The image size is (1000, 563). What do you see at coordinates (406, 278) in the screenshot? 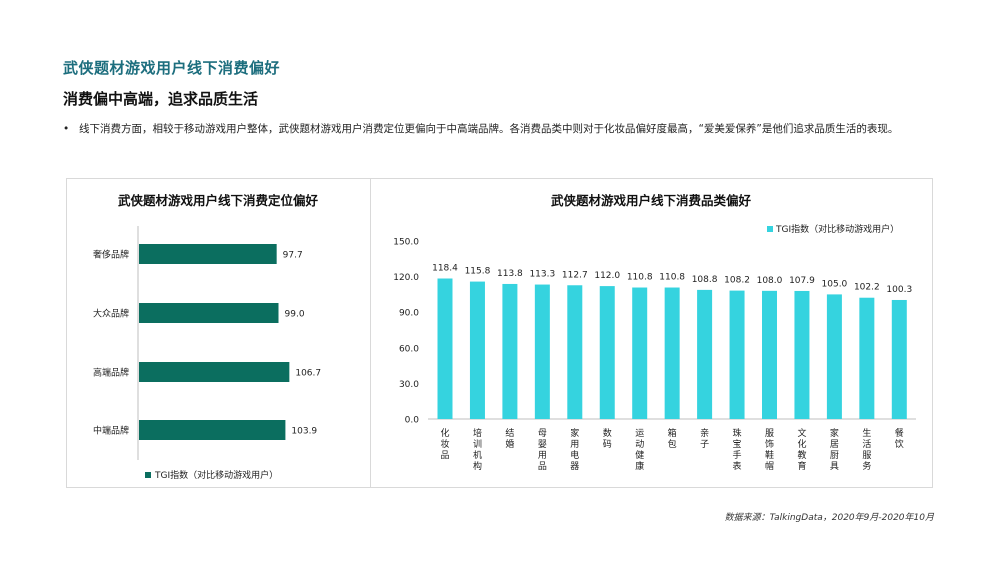
I see `chart2-y-tick-label: 120.0` at bounding box center [406, 278].